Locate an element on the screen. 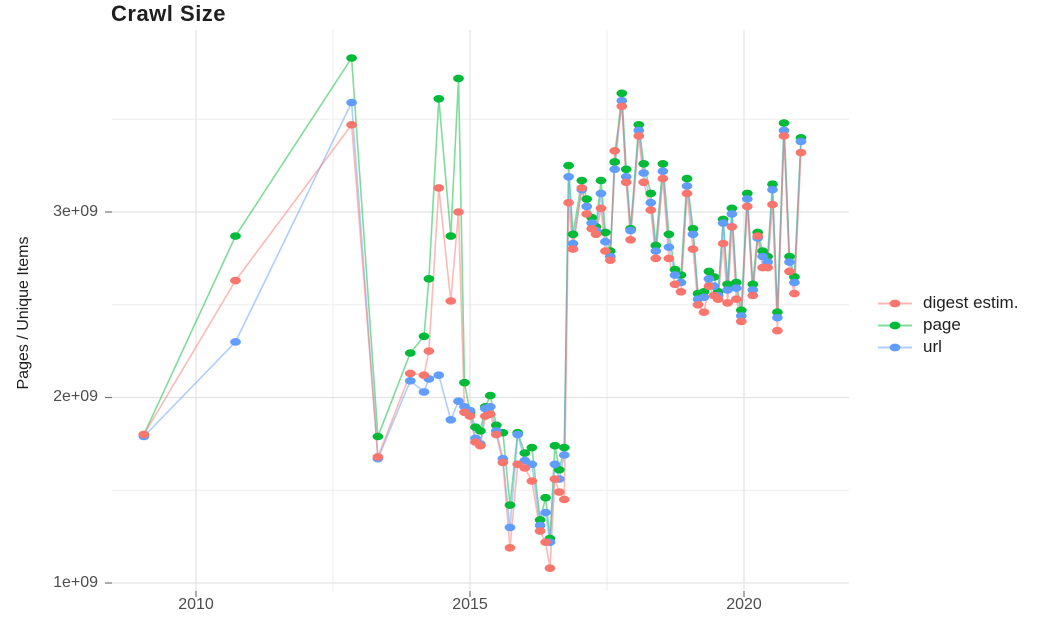  legend-label-page: page is located at coordinates (942, 324).